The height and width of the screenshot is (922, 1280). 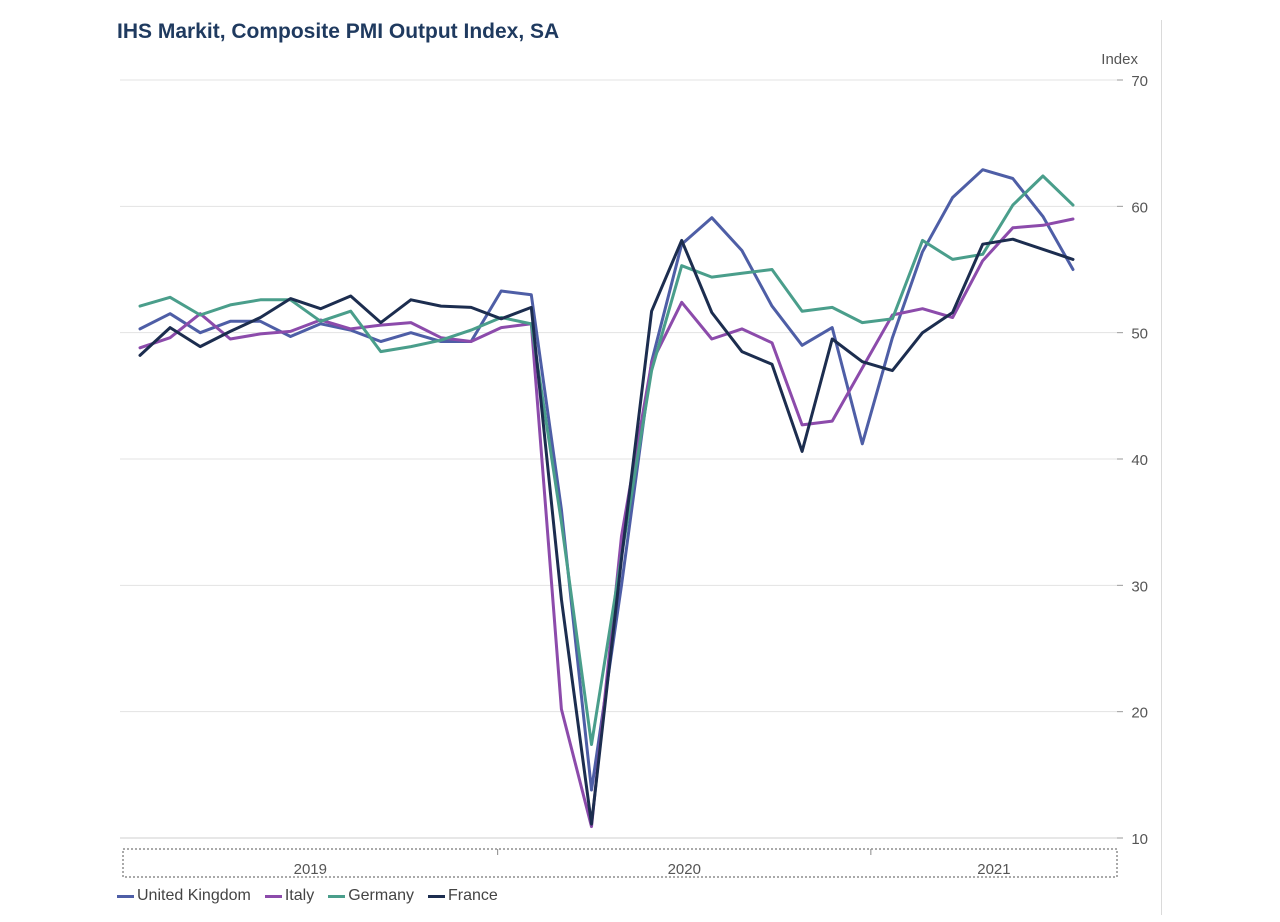 I want to click on legend: United Kingdom Italy Germany France, so click(x=314, y=896).